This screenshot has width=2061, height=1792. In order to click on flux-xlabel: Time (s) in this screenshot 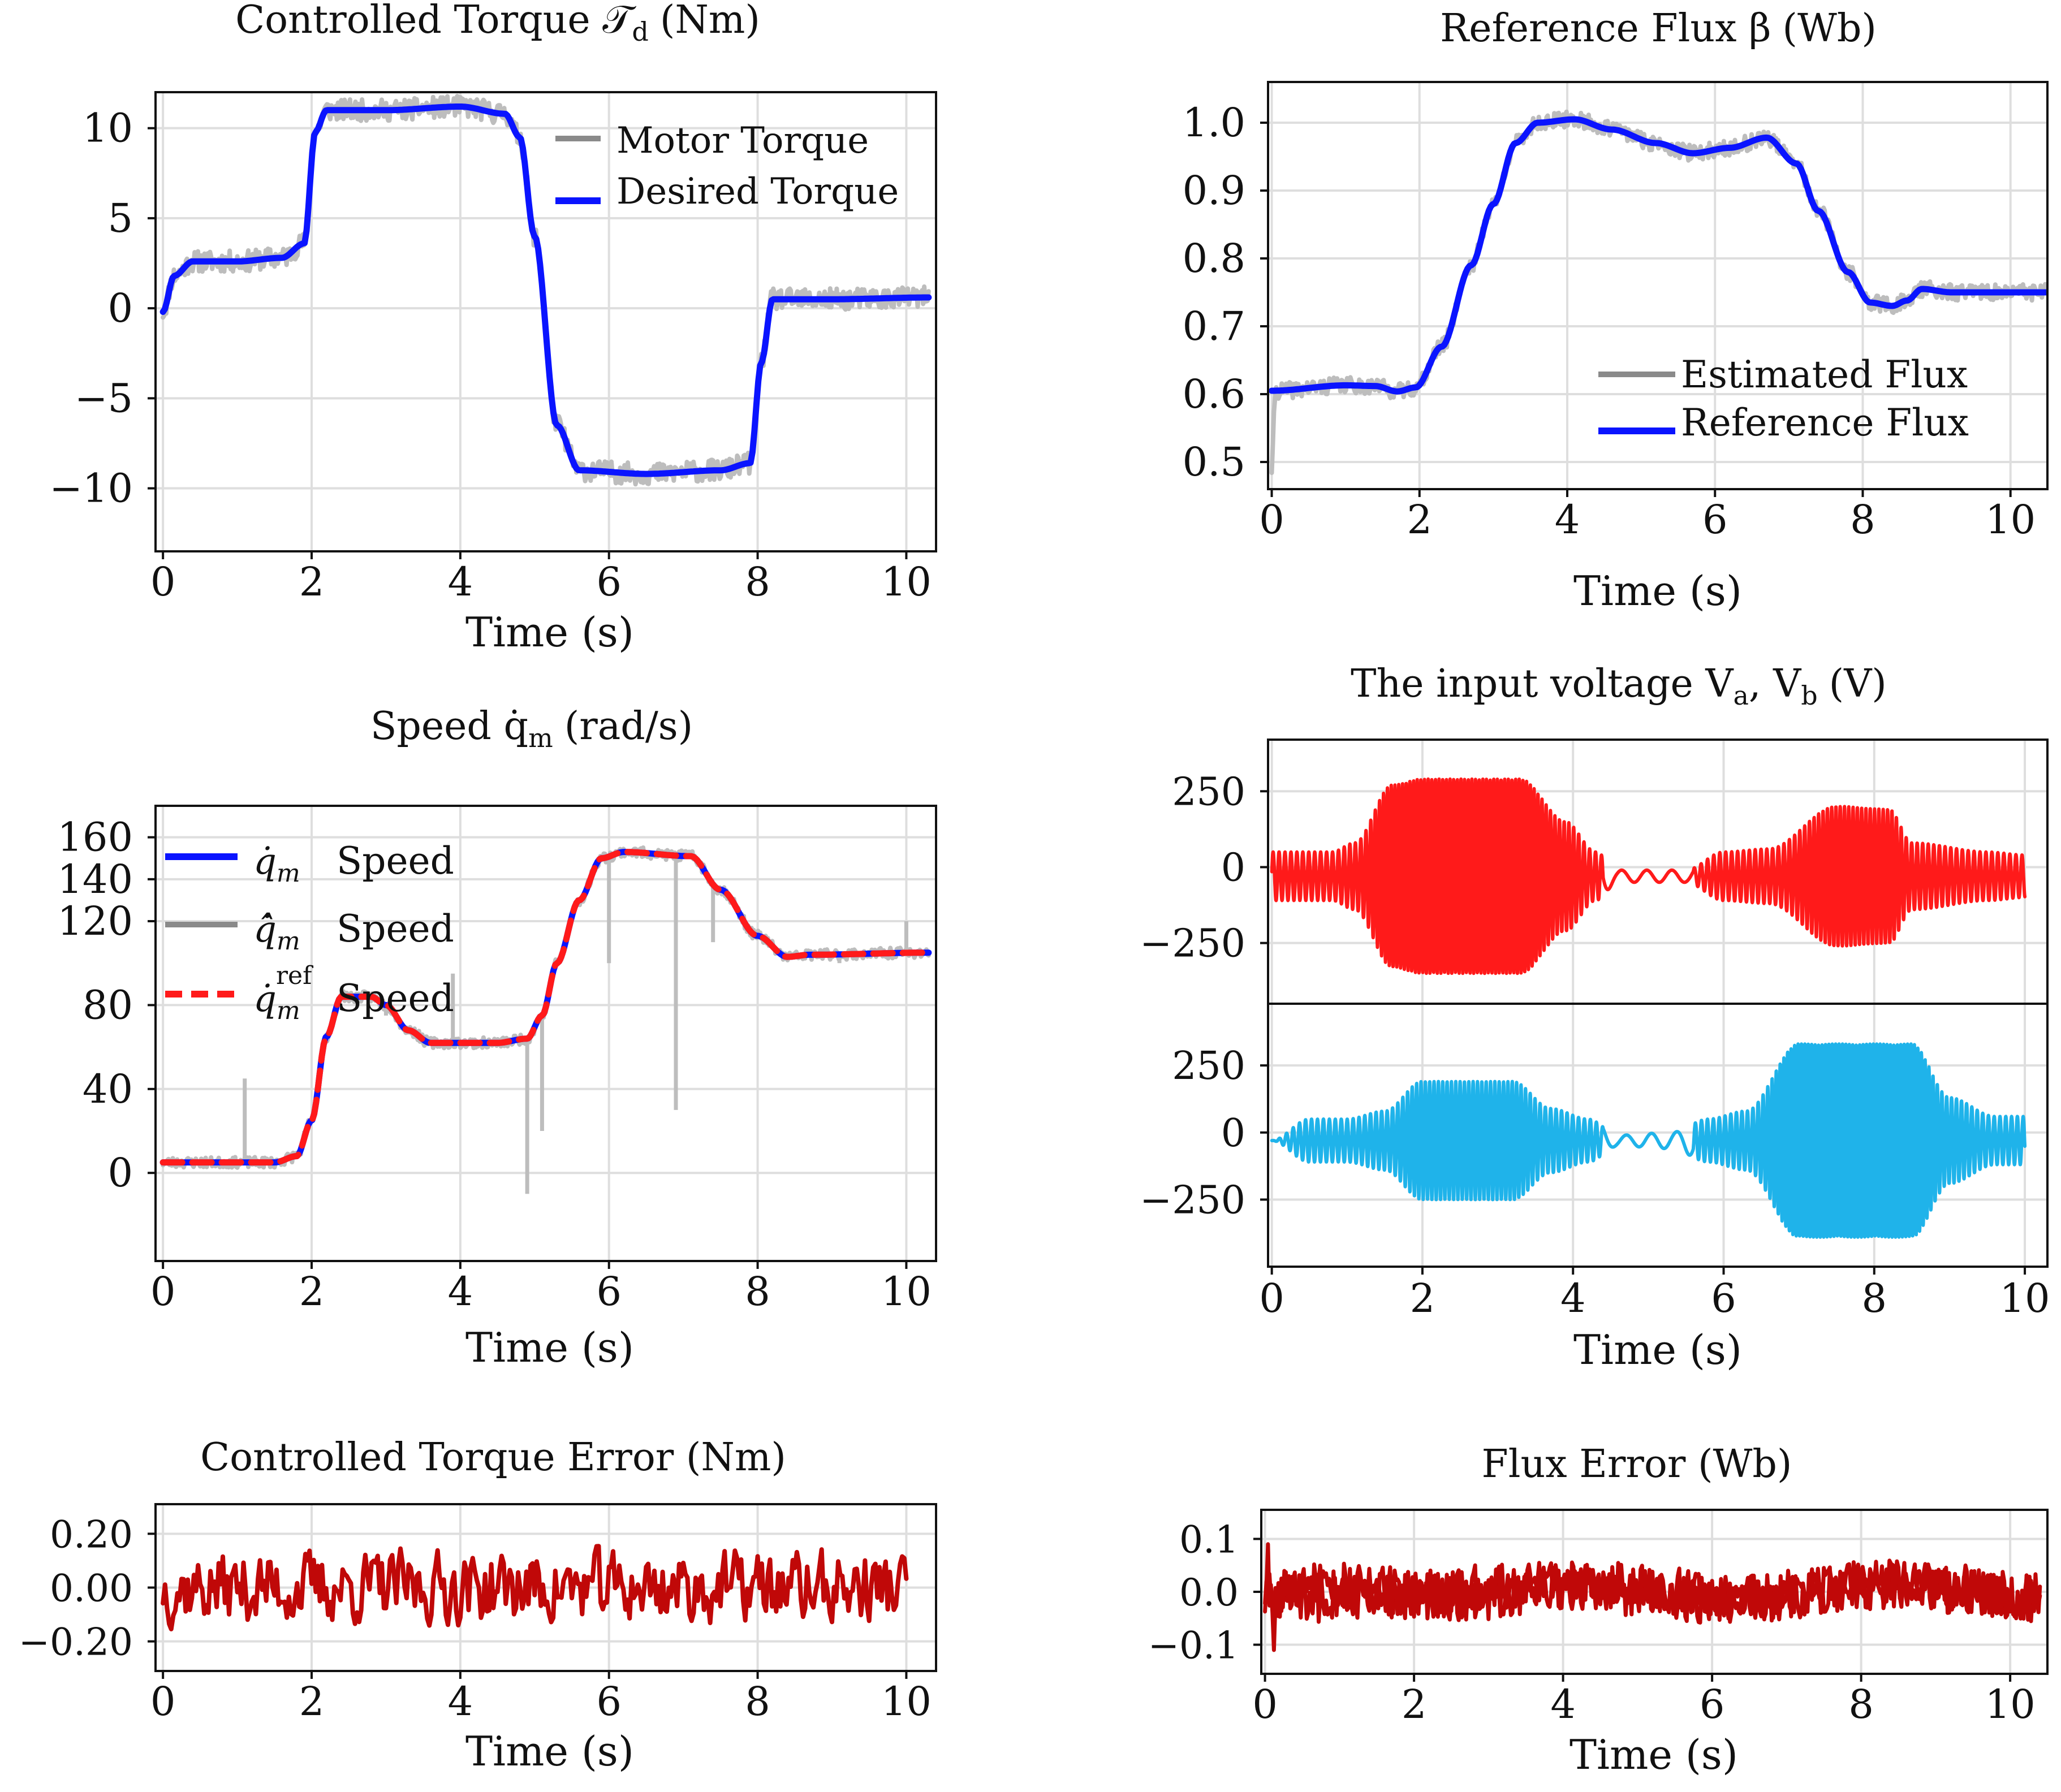, I will do `click(1657, 591)`.